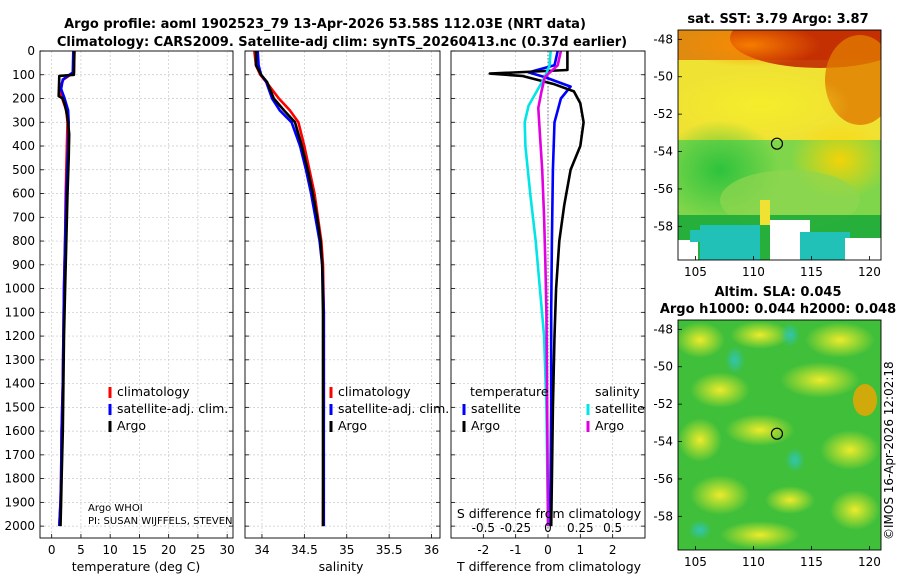  I want to click on x-tick-label: 10, so click(110, 550).